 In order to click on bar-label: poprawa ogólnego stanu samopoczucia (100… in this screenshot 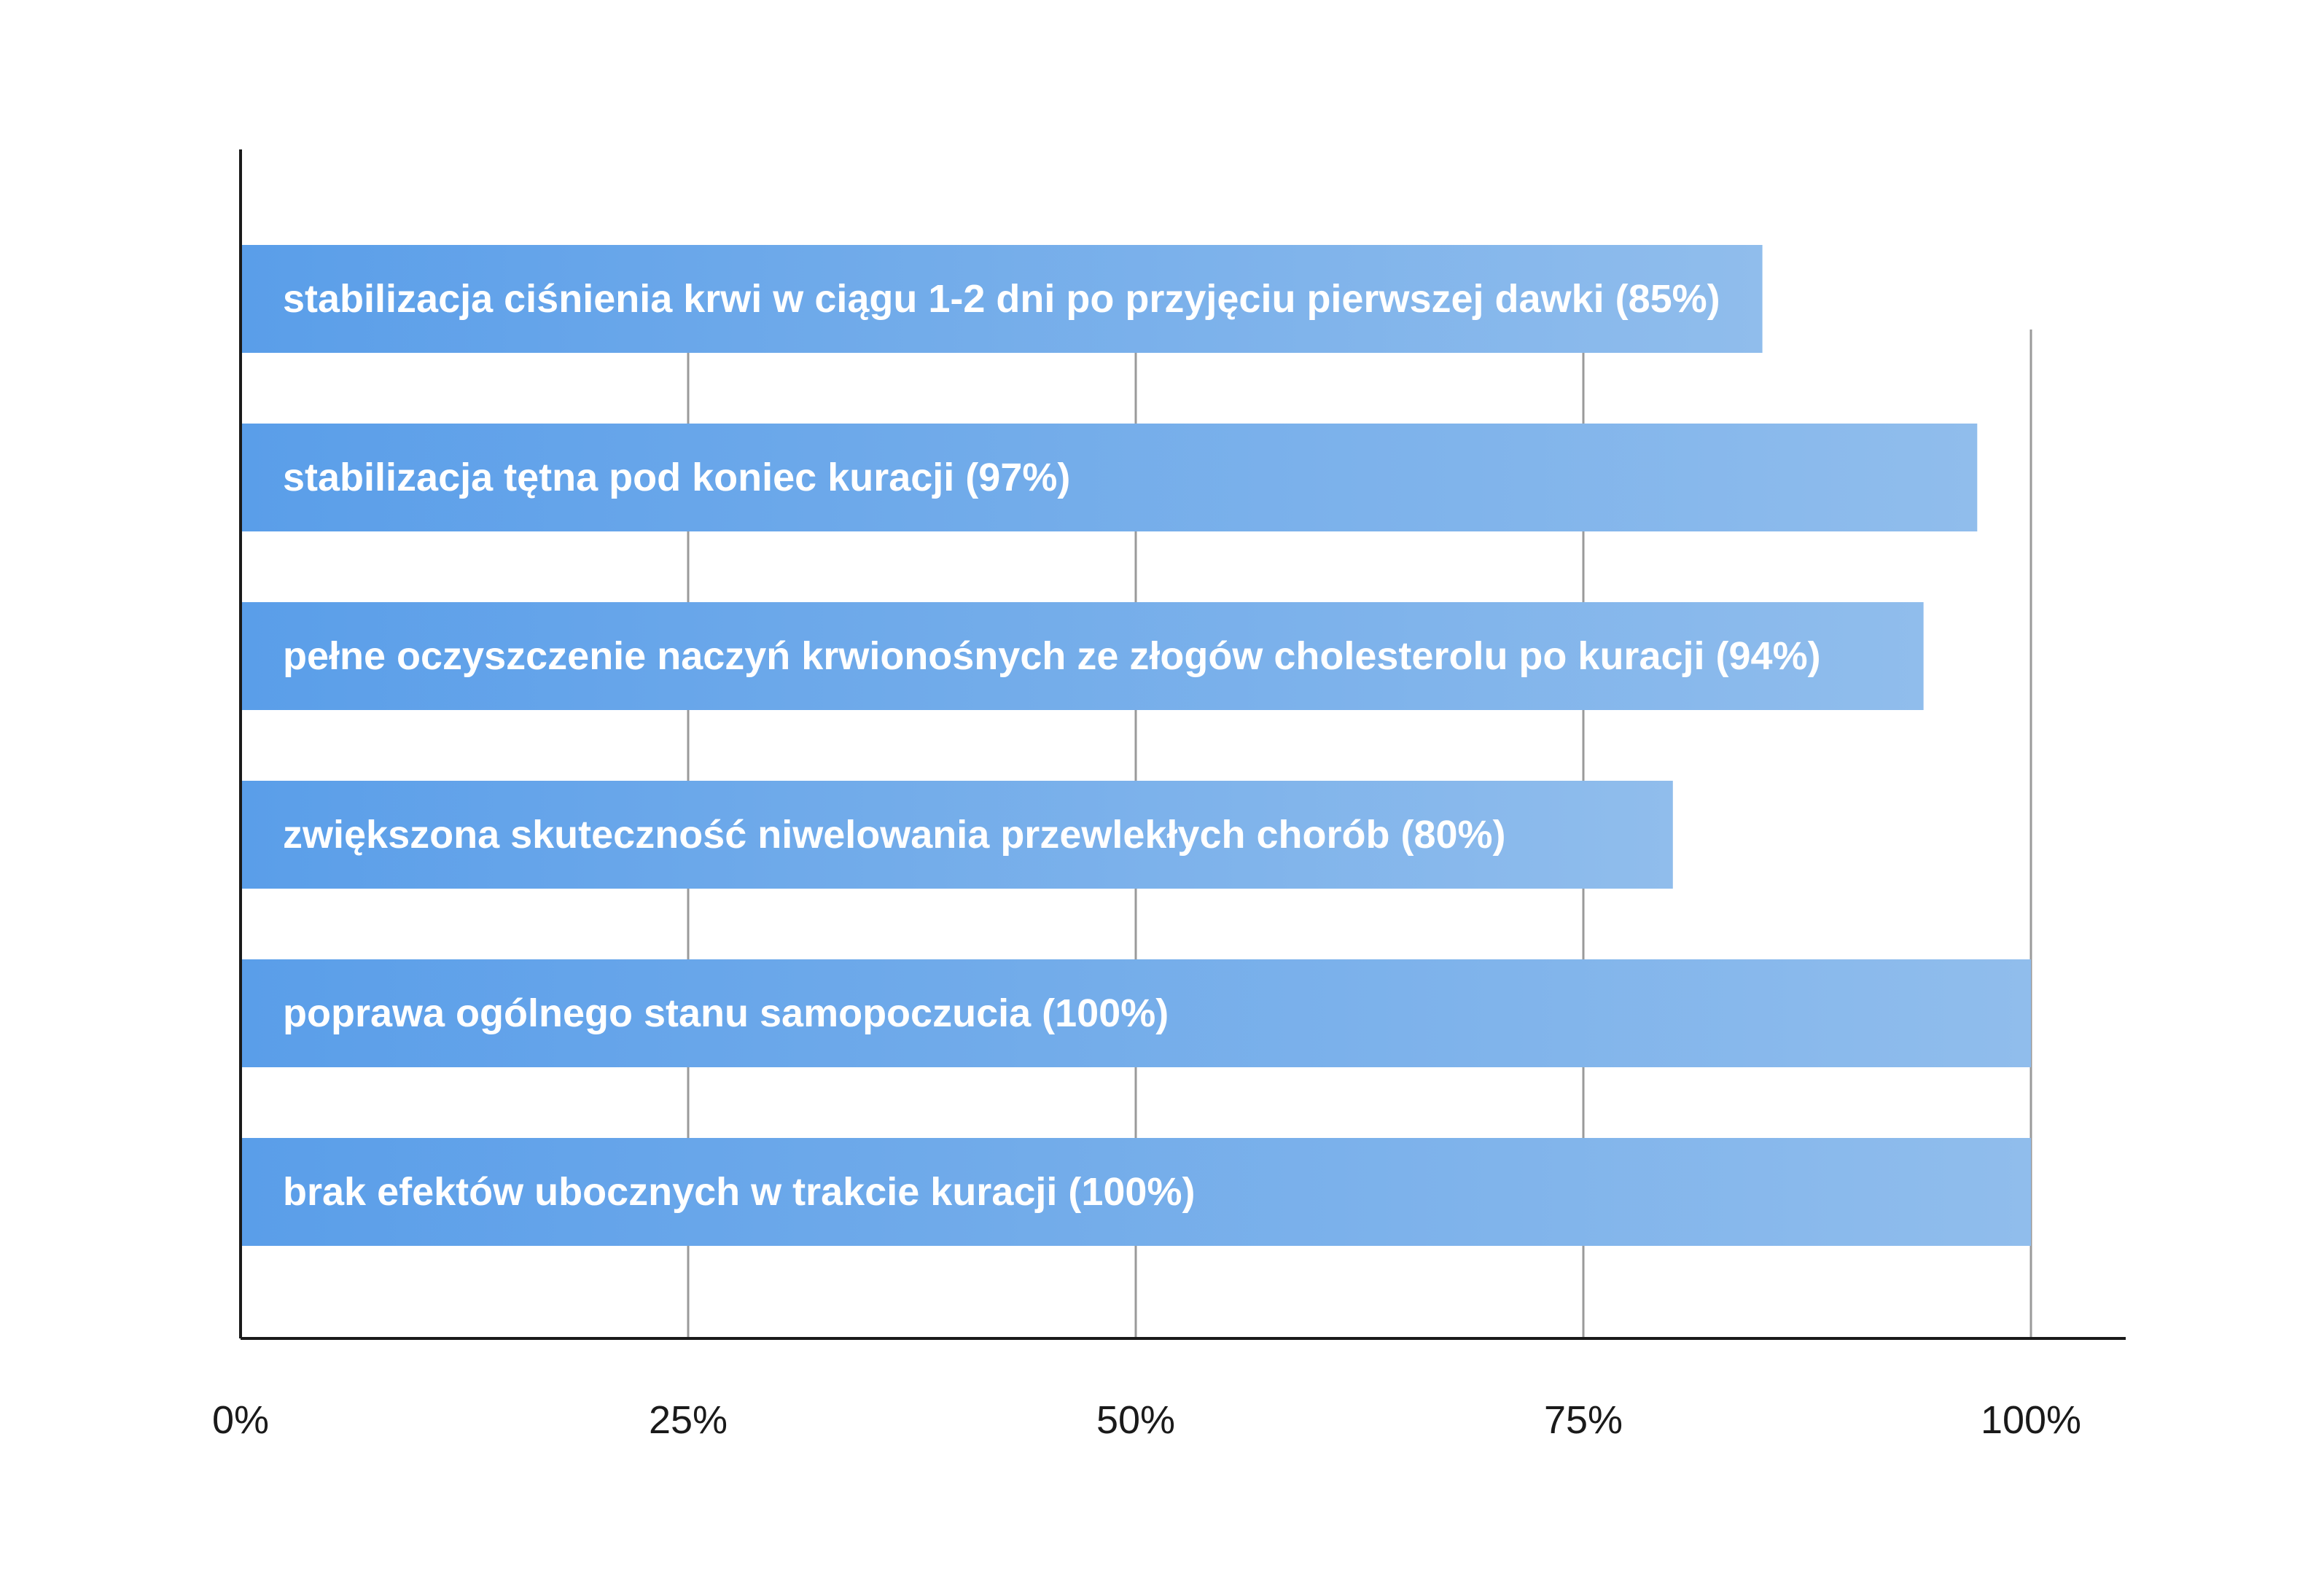, I will do `click(726, 1013)`.